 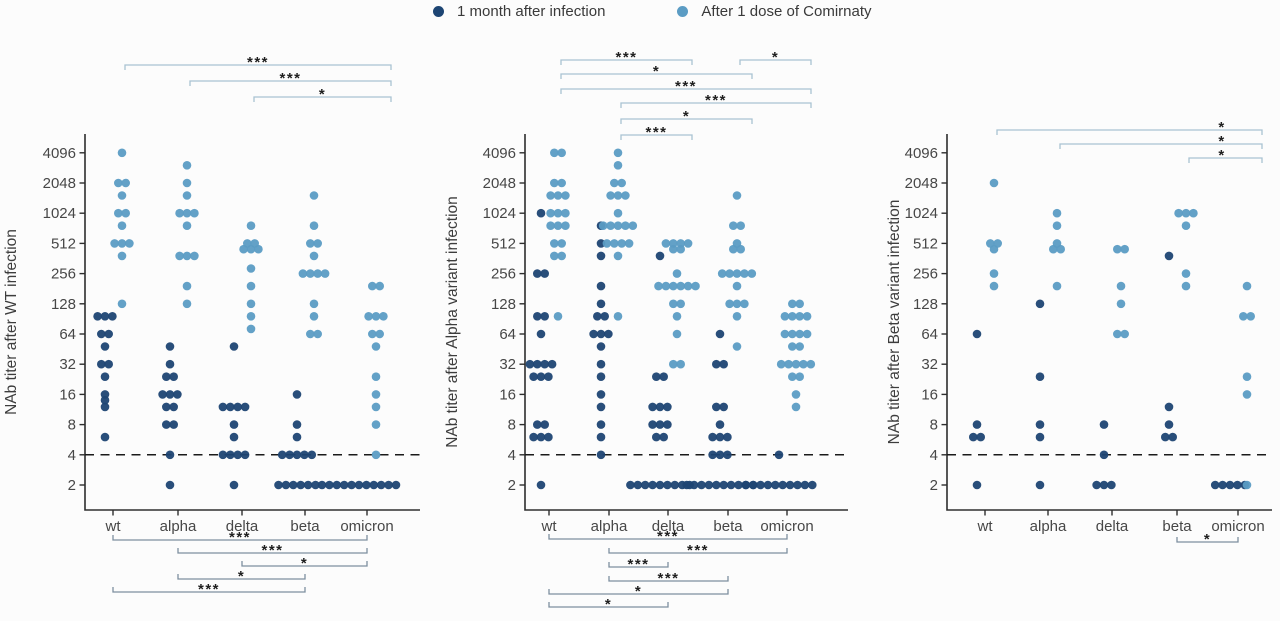 What do you see at coordinates (786, 526) in the screenshot?
I see `x-tick-label: omicron` at bounding box center [786, 526].